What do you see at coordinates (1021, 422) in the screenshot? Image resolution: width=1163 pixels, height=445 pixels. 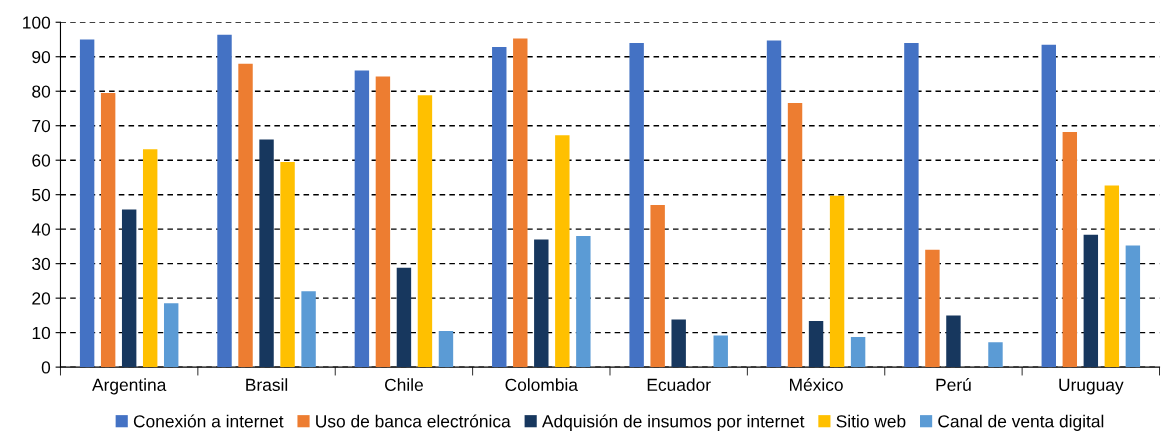 I see `legend-label: Canal de venta digital` at bounding box center [1021, 422].